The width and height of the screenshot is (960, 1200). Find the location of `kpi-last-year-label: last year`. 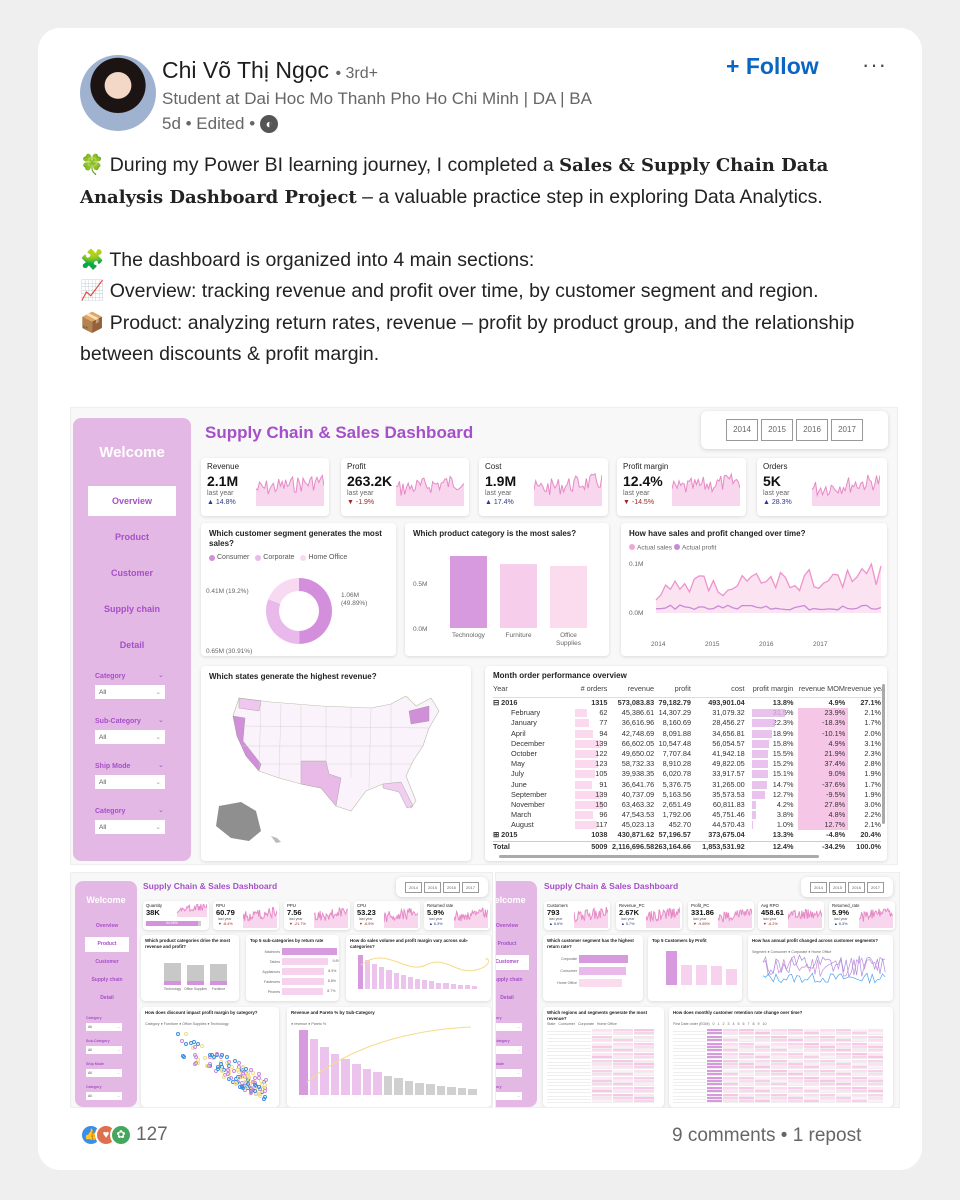

kpi-last-year-label: last year is located at coordinates (556, 919).